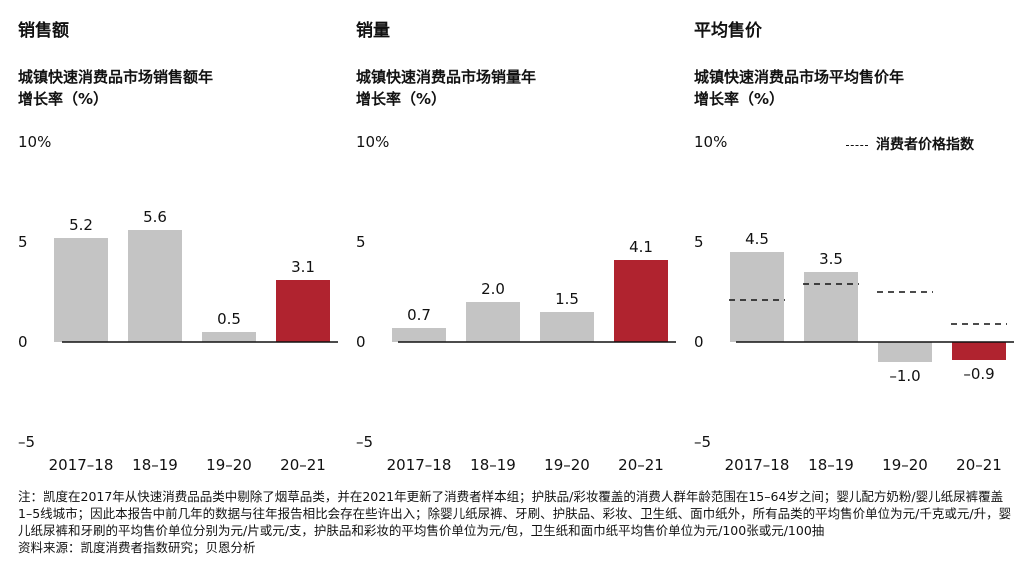 The width and height of the screenshot is (1024, 580). Describe the element at coordinates (641, 247) in the screenshot. I see `data-label: 4.1` at that location.